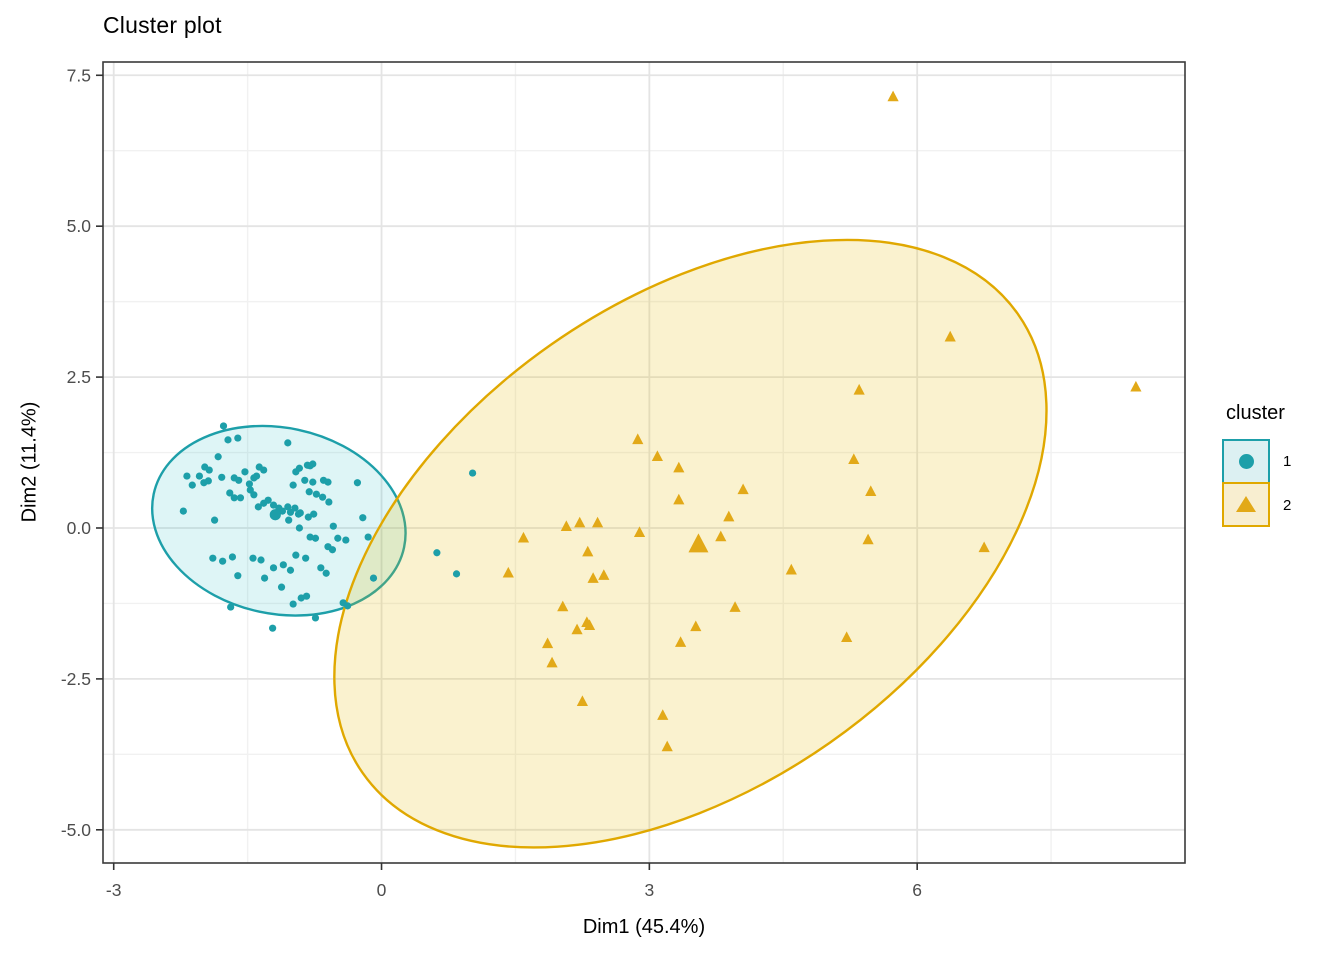  Describe the element at coordinates (79, 528) in the screenshot. I see `y-tick-label: 0.0` at that location.